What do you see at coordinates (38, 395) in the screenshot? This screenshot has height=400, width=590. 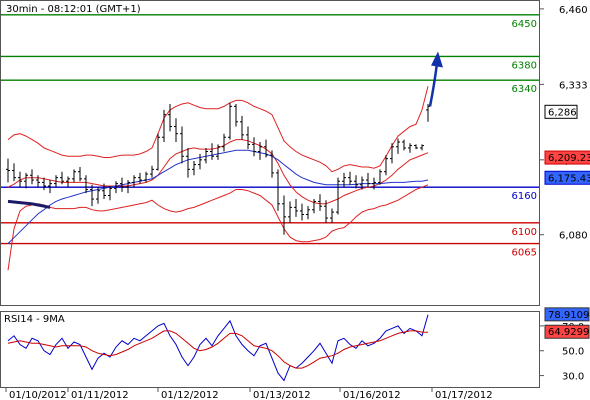 I see `time-axis-label: 01/10/2012` at bounding box center [38, 395].